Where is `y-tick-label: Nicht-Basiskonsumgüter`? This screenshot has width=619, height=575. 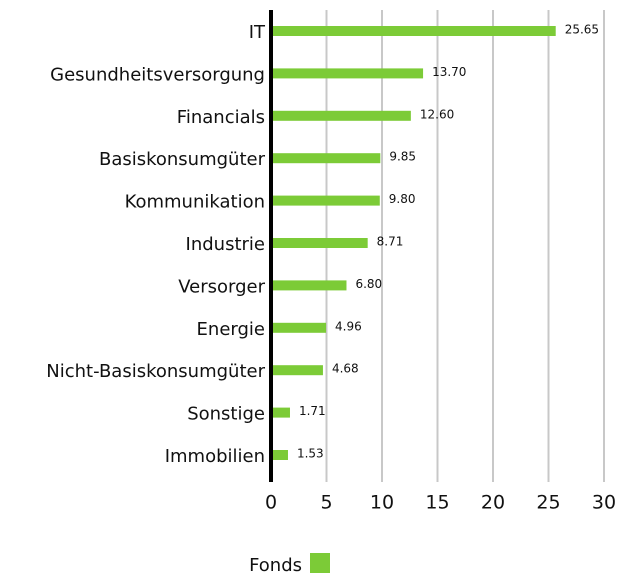 y-tick-label: Nicht-Basiskonsumgüter is located at coordinates (155, 371).